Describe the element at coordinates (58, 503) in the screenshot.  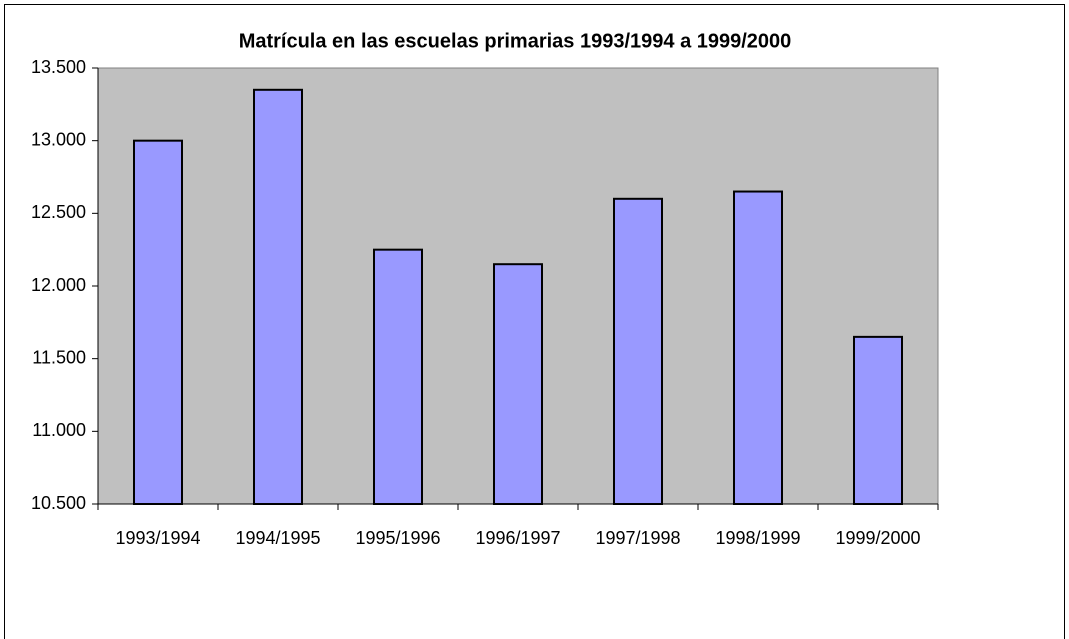
I see `y-tick-label: 10.500` at that location.